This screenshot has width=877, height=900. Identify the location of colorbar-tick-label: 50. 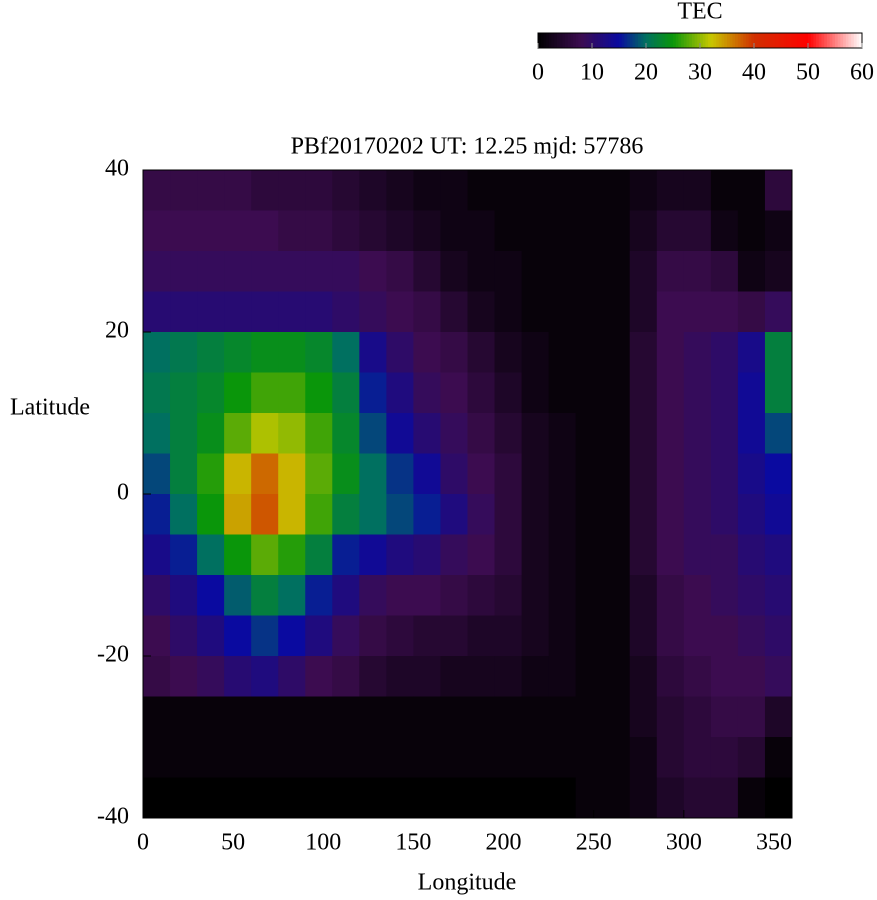
(808, 73).